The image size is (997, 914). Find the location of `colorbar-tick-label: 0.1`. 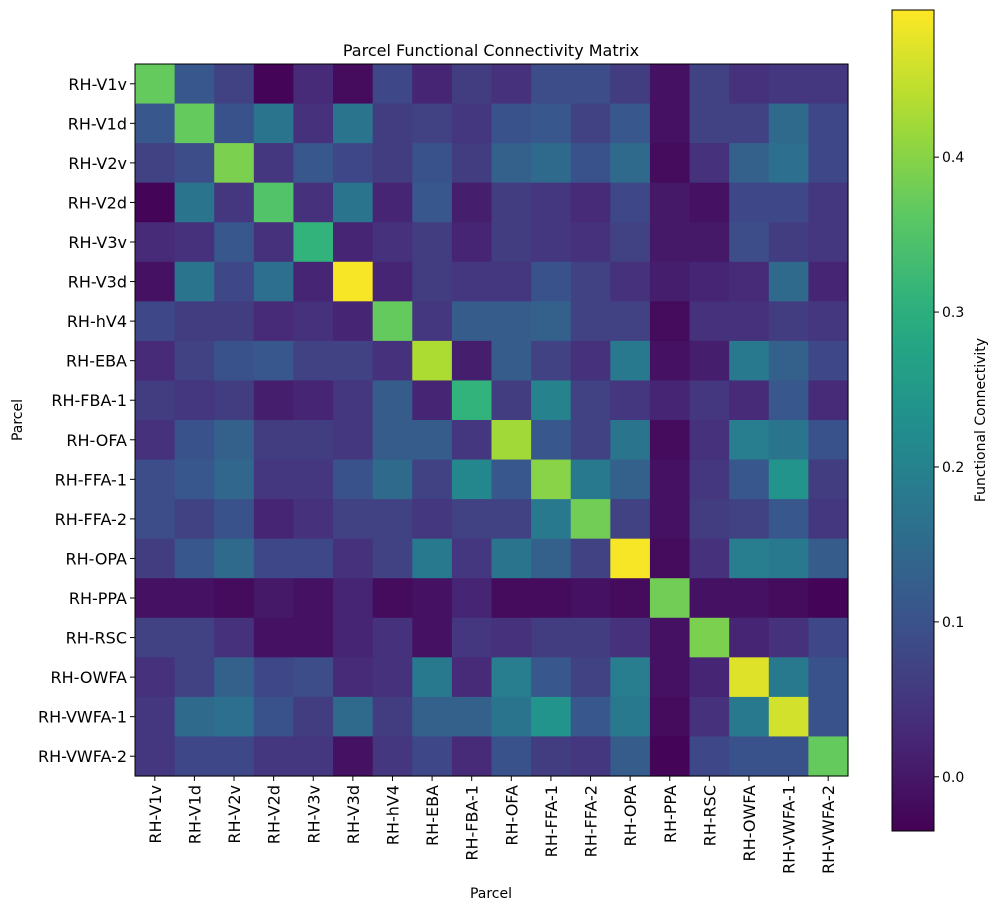

colorbar-tick-label: 0.1 is located at coordinates (953, 623).